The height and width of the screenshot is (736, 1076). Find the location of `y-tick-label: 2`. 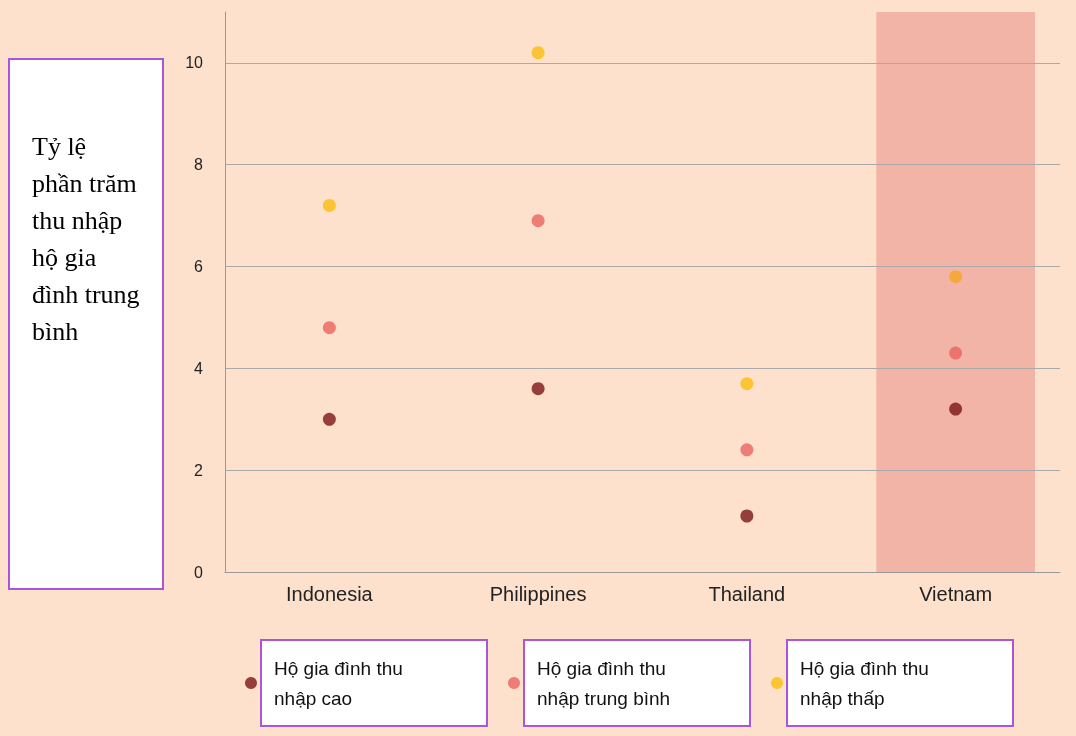

y-tick-label: 2 is located at coordinates (199, 470).